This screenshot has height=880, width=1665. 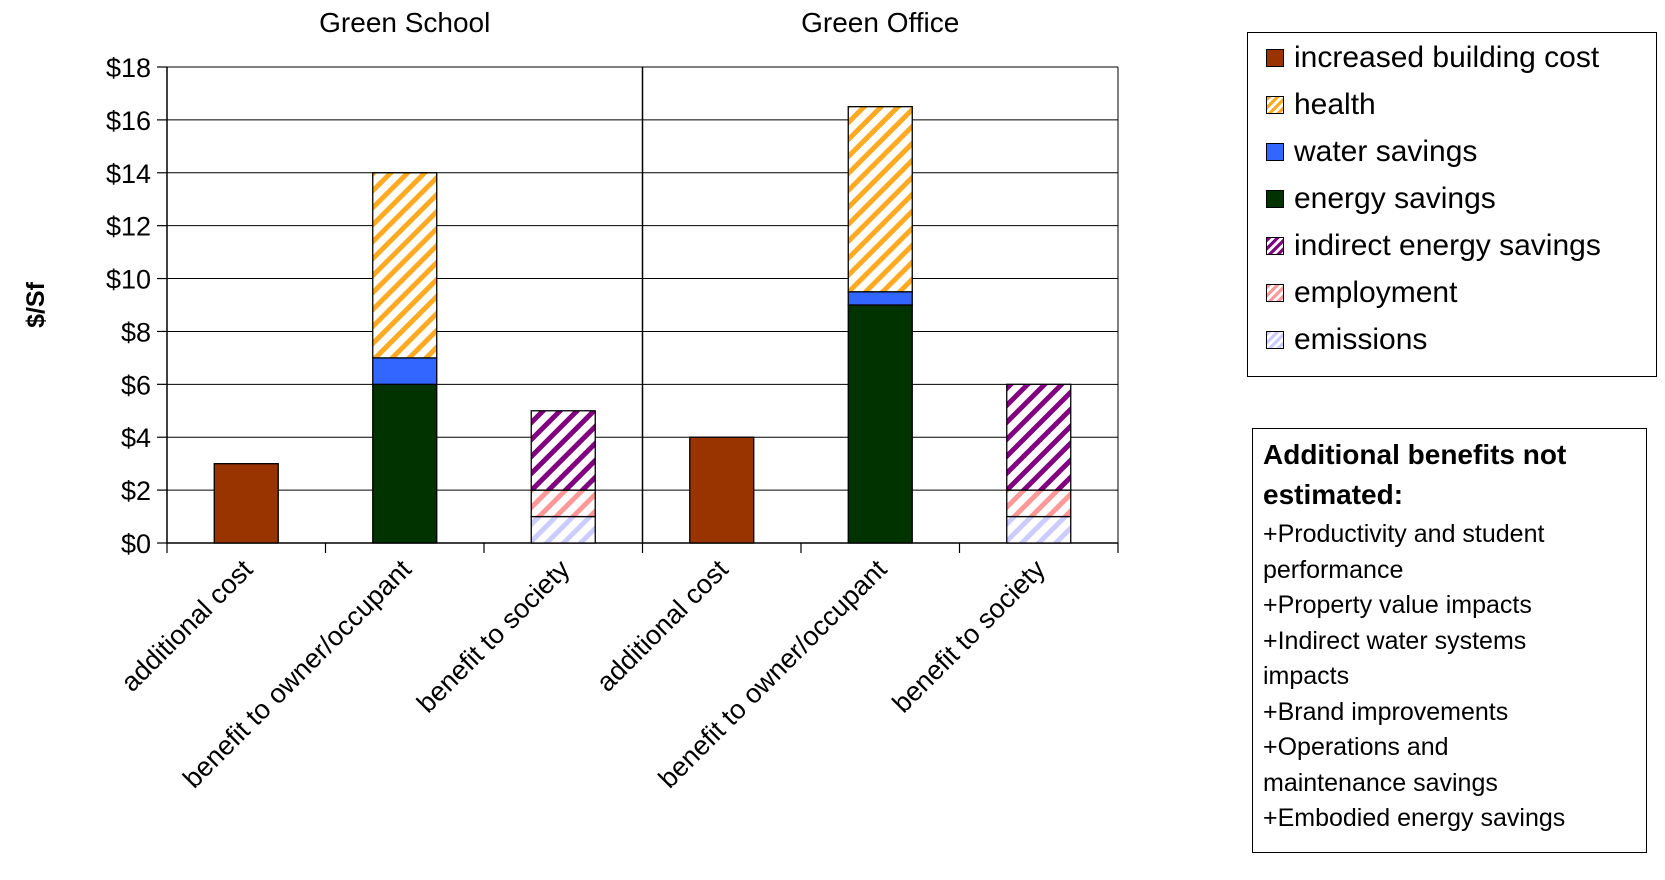 What do you see at coordinates (1376, 292) in the screenshot?
I see `legend-label: employment` at bounding box center [1376, 292].